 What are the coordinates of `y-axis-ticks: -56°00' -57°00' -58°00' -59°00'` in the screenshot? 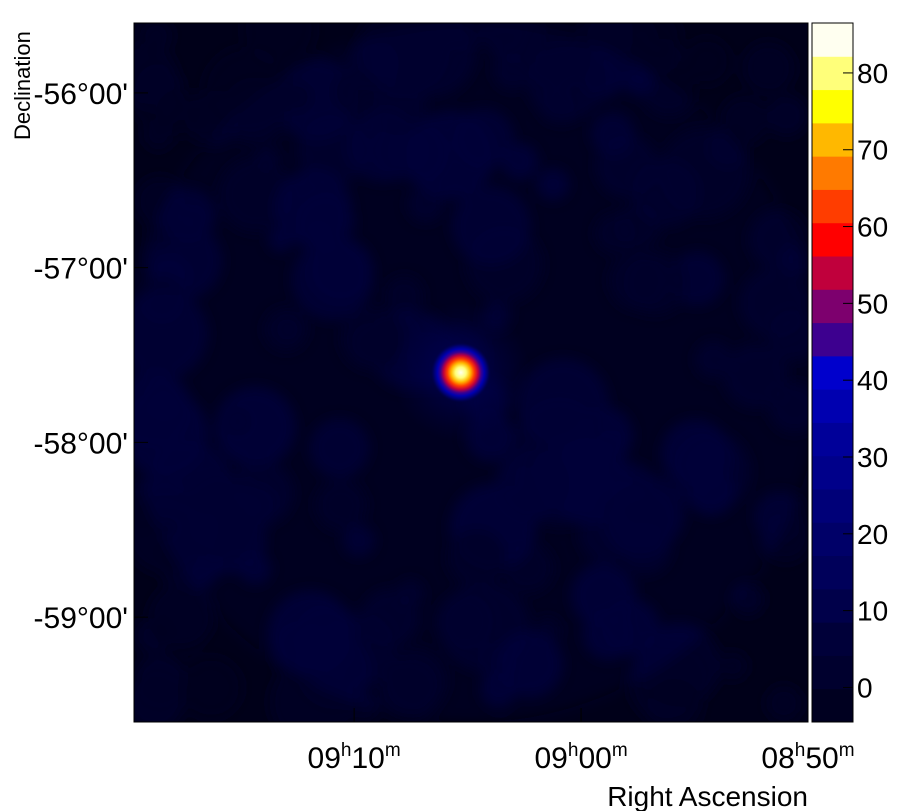 It's located at (91, 356).